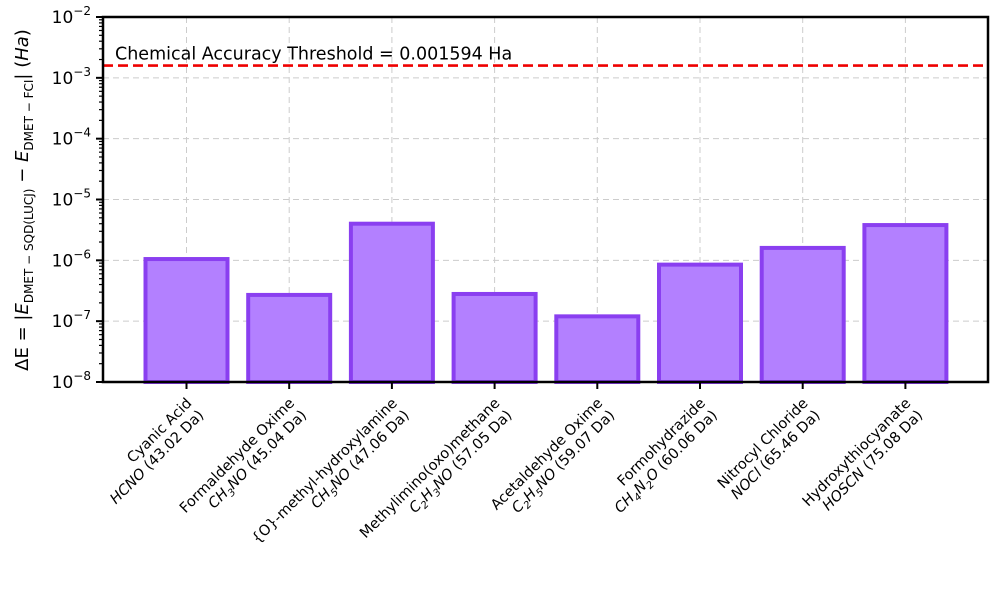 The width and height of the screenshot is (996, 594). I want to click on y-tick-label: 10⁻⁸, so click(71, 381).